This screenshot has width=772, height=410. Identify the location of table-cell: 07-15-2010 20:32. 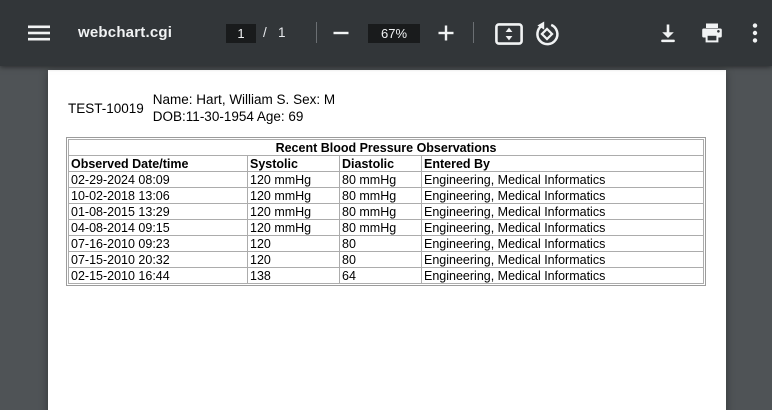
(158, 259).